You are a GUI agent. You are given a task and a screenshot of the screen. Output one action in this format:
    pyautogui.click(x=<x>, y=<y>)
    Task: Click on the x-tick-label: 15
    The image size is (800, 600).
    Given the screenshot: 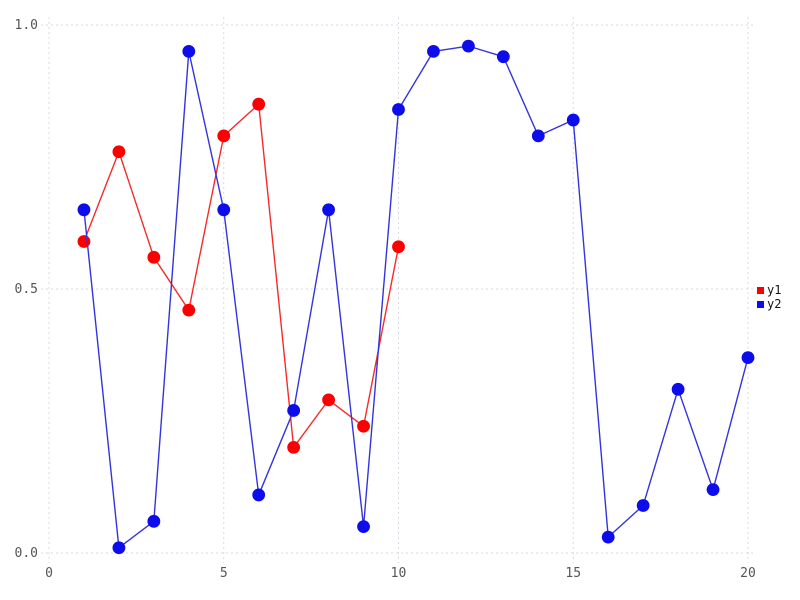 What is the action you would take?
    pyautogui.click(x=573, y=573)
    